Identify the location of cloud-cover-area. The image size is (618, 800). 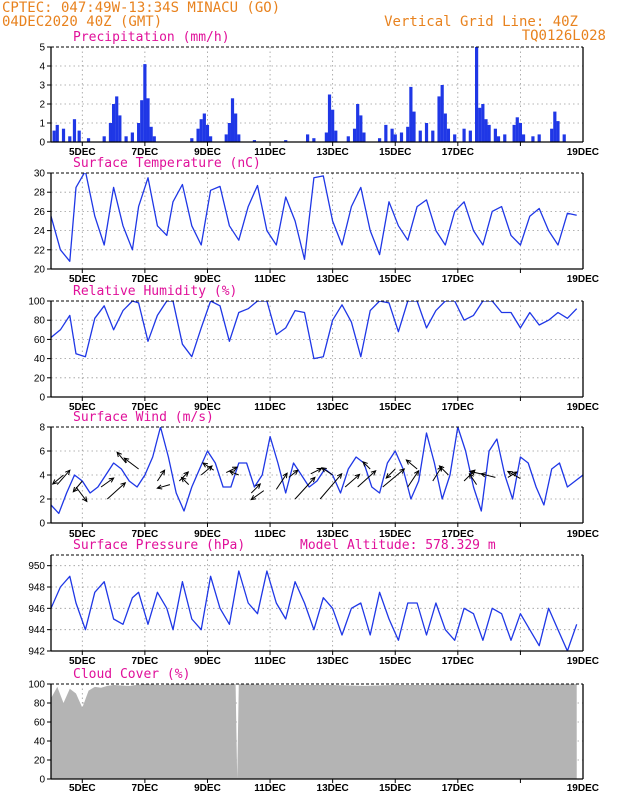
(314, 731).